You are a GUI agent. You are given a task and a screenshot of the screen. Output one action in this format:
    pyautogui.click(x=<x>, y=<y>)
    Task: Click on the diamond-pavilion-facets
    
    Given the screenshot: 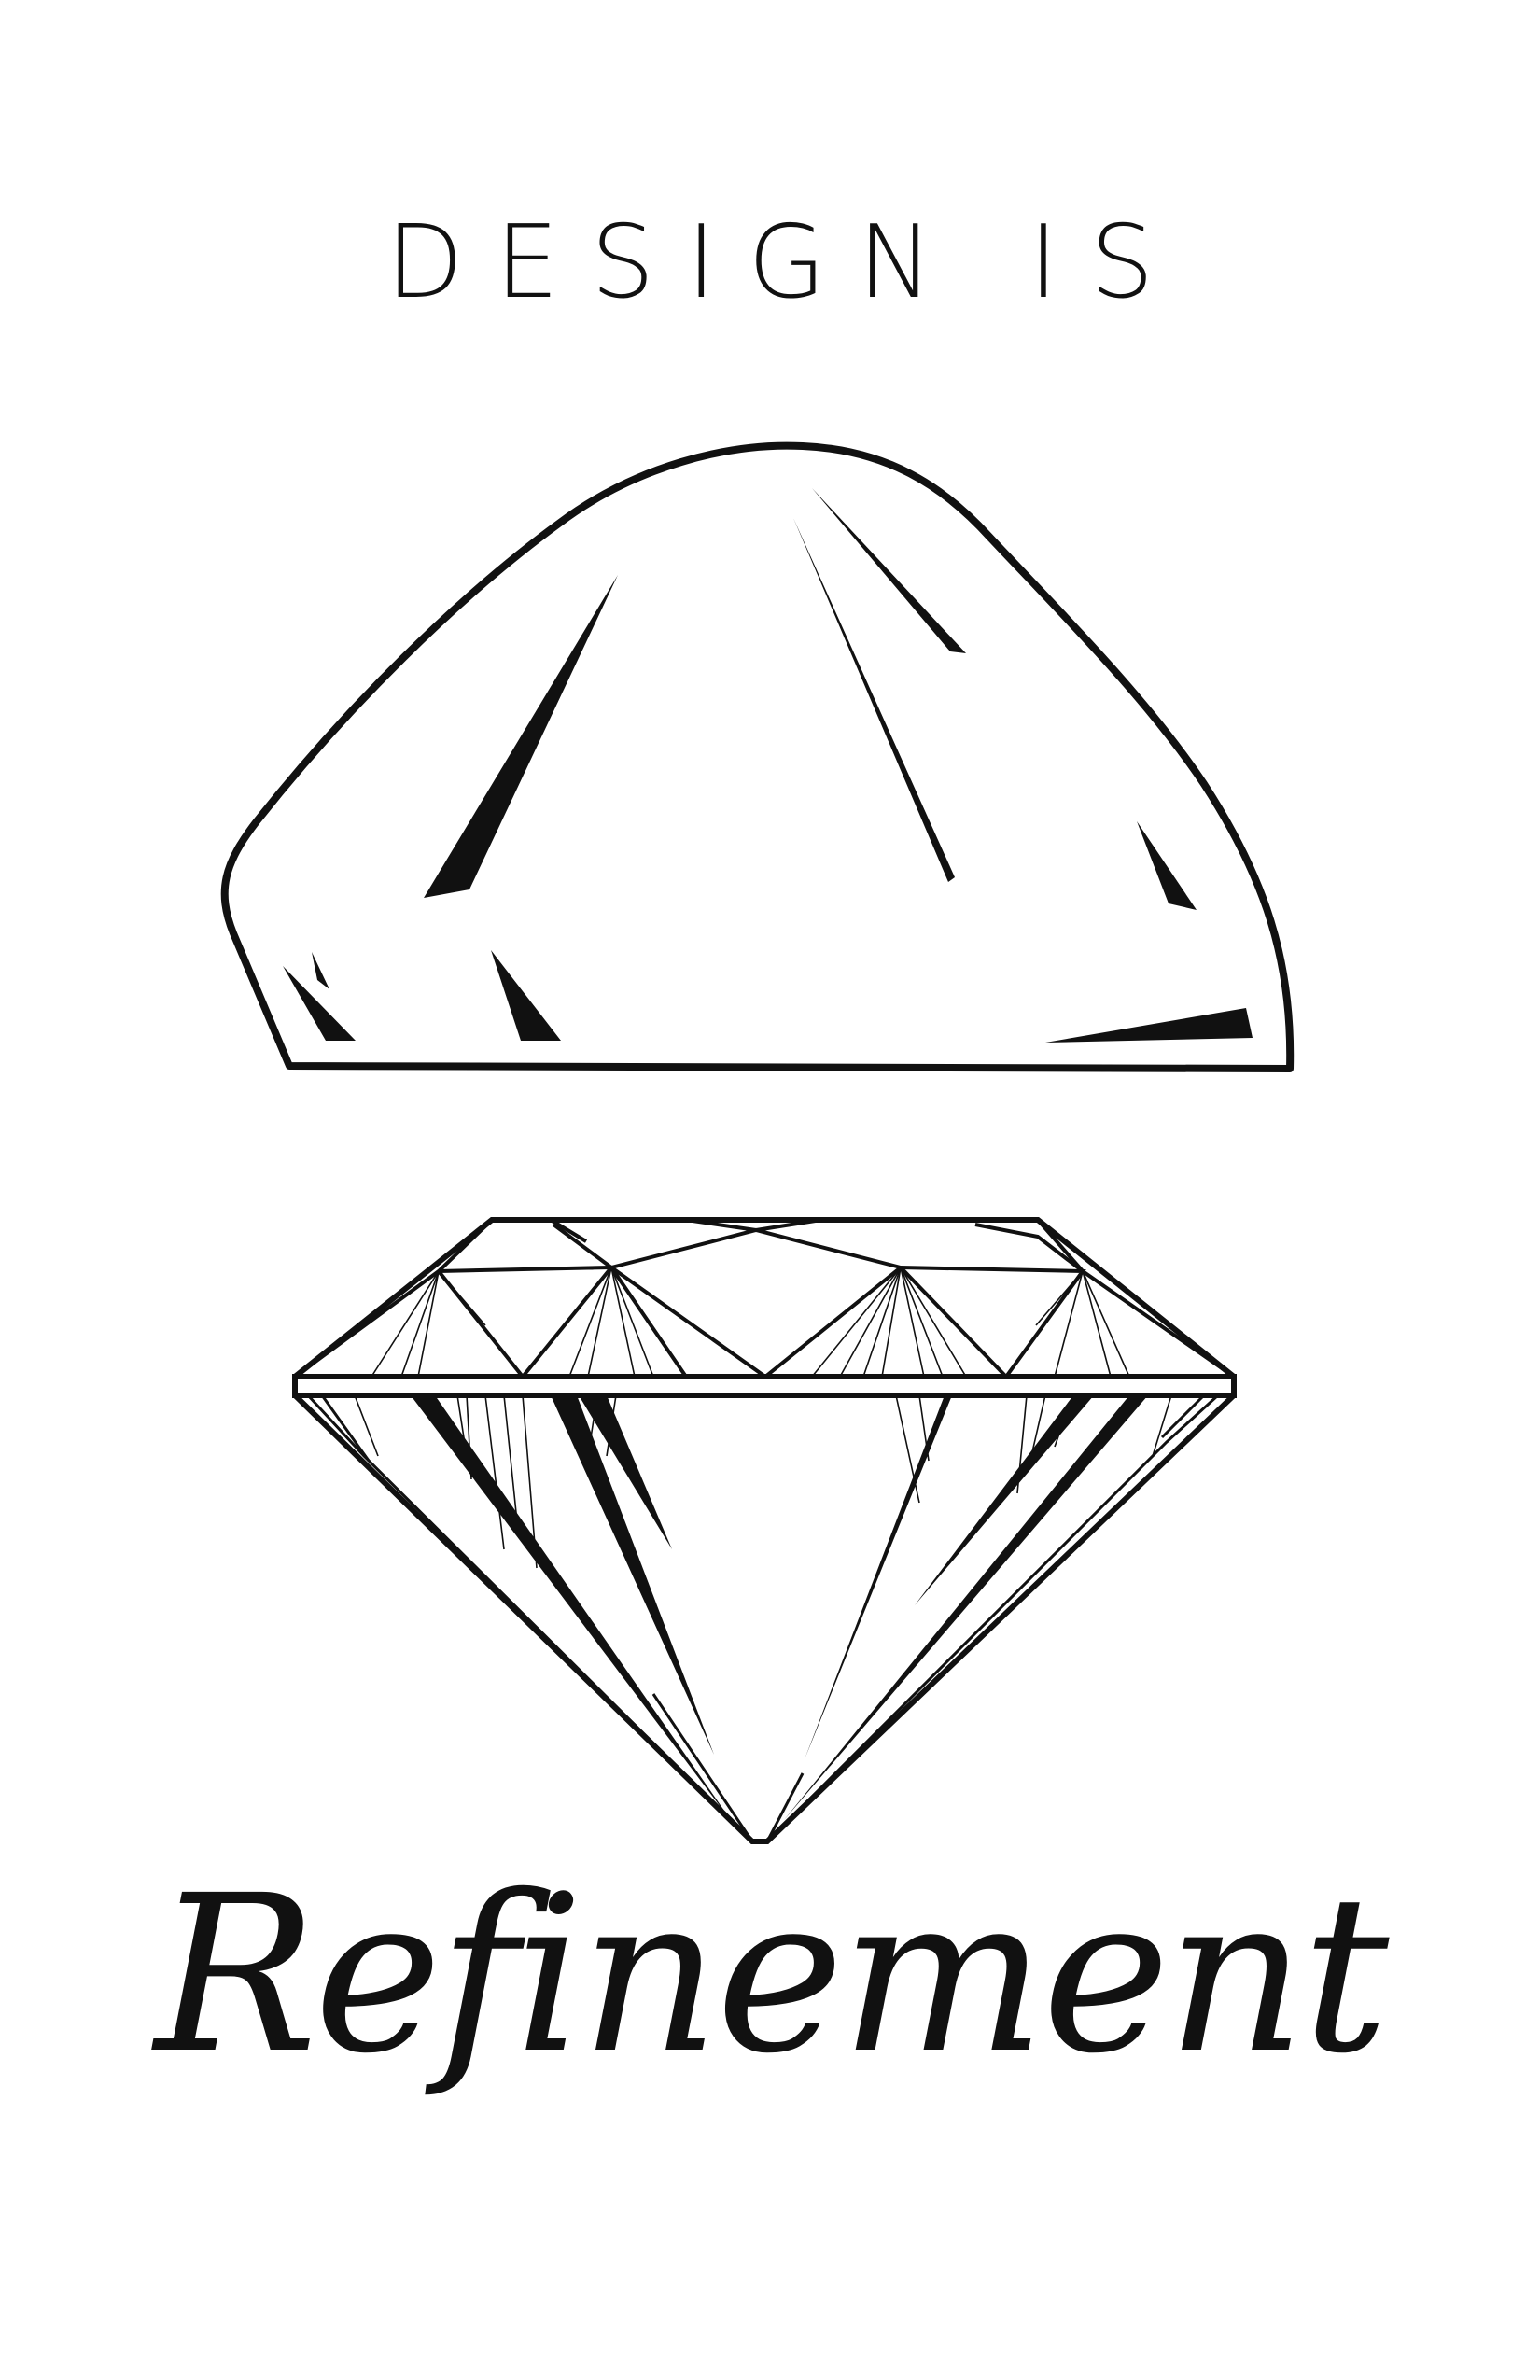 What is the action you would take?
    pyautogui.click(x=763, y=1618)
    